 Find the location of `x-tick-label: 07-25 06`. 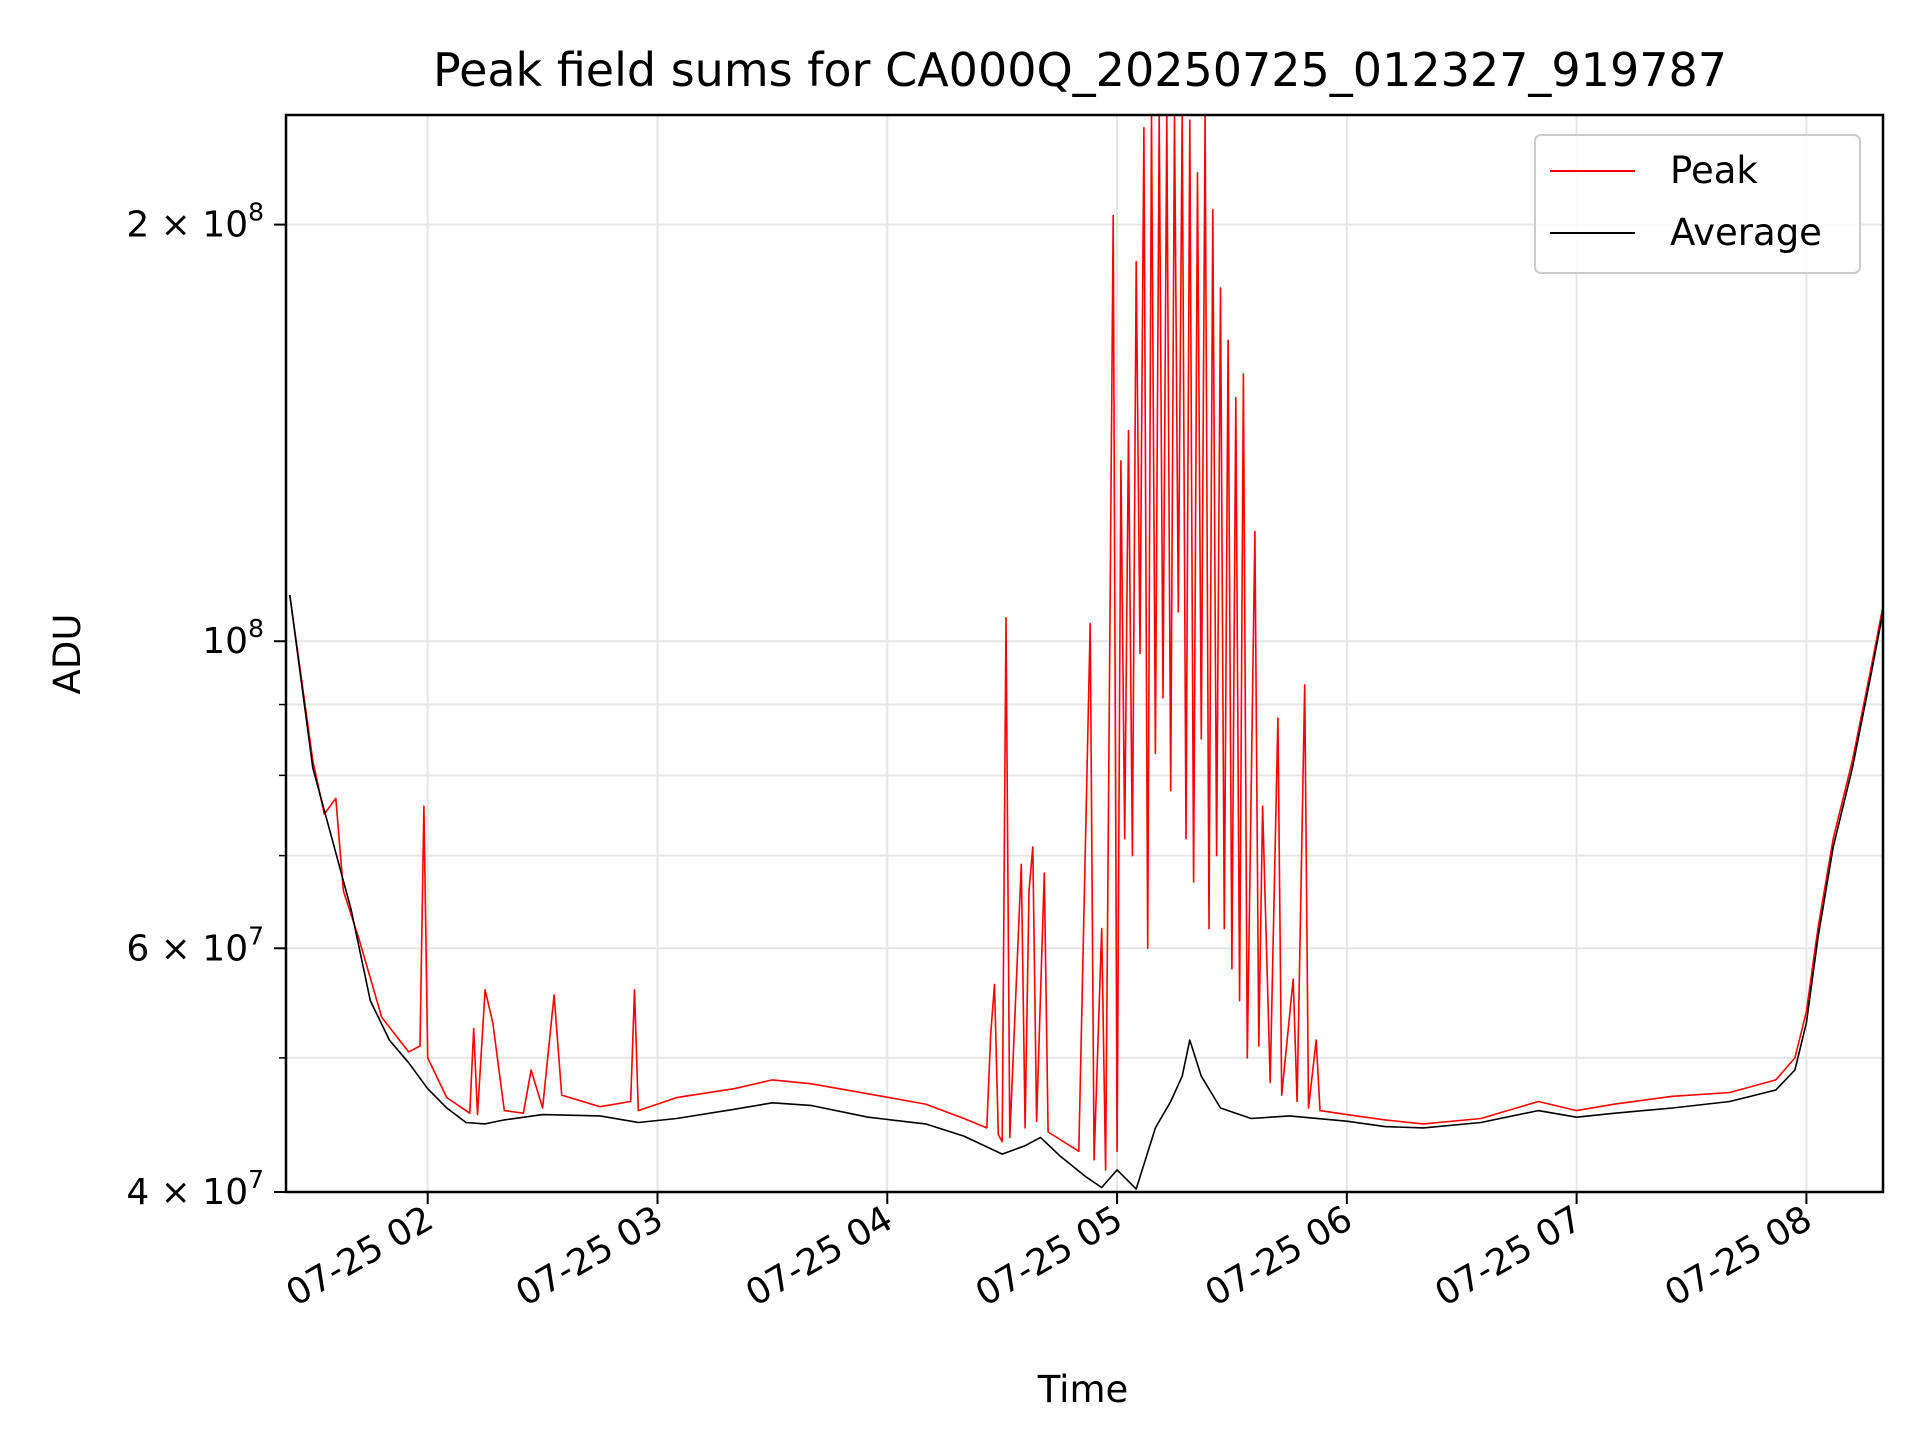

x-tick-label: 07-25 06 is located at coordinates (1279, 1256).